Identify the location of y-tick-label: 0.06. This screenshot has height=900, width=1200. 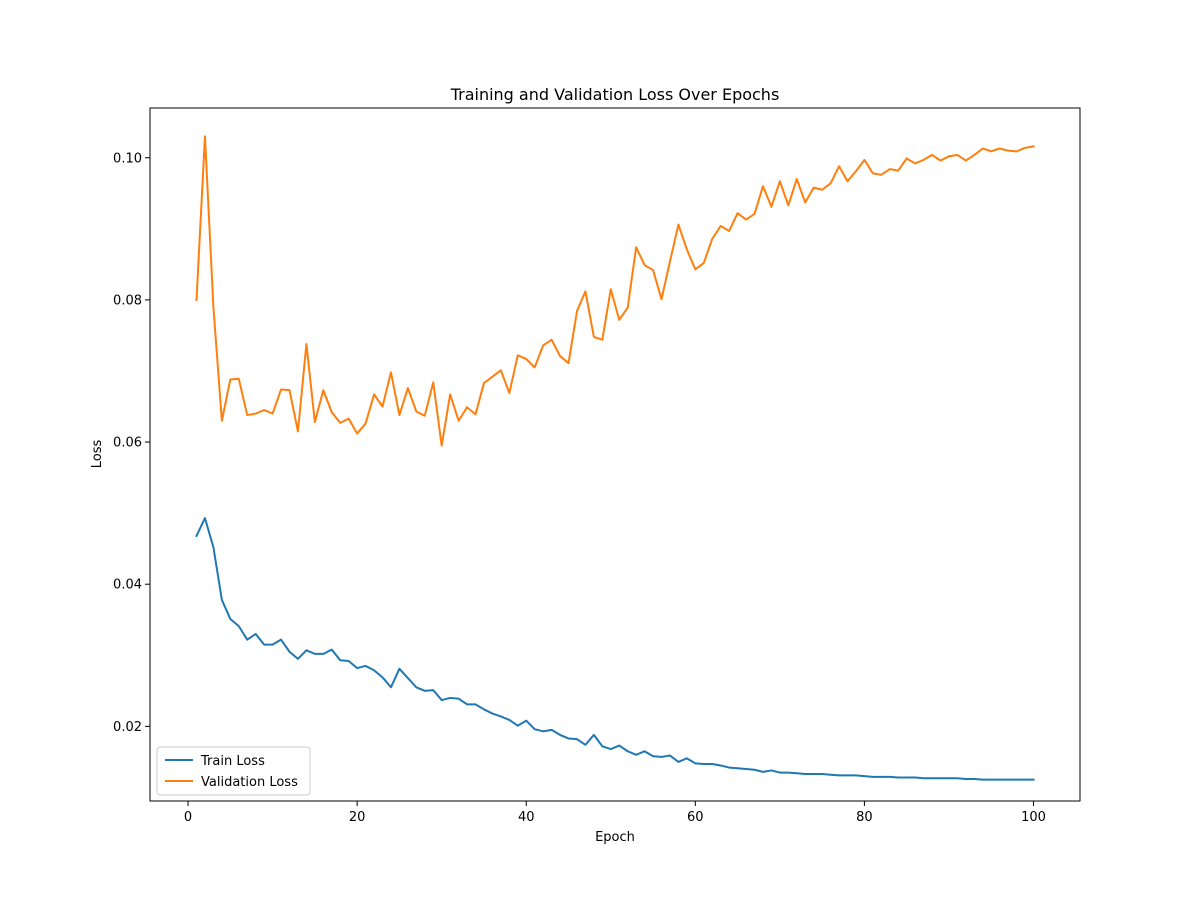
(127, 443).